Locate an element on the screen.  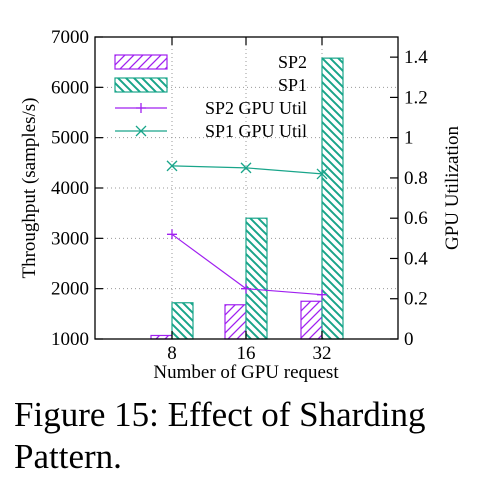
y2-axis-label: GPU Utilization is located at coordinates (452, 187).